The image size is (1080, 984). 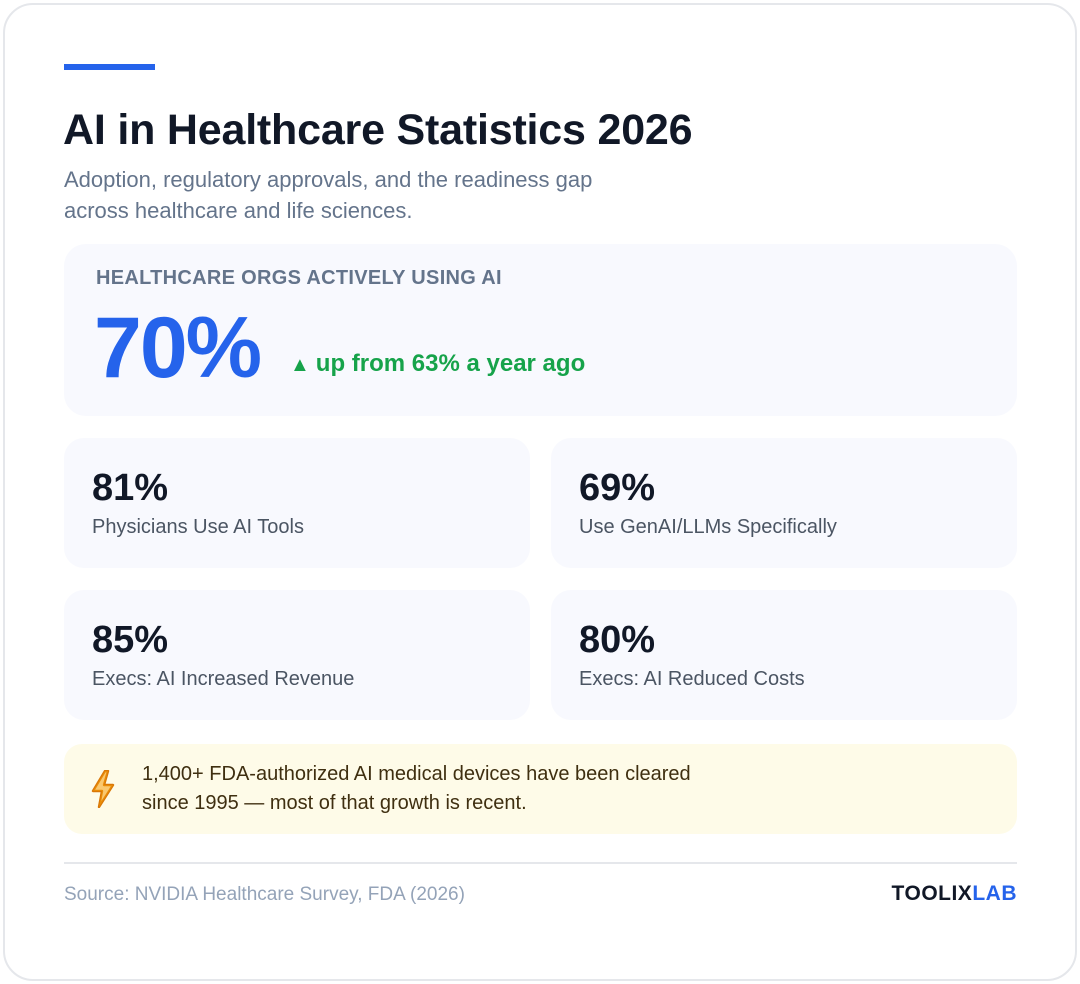 I want to click on page-title: AI in Healthcare Statistics 2026, so click(x=378, y=130).